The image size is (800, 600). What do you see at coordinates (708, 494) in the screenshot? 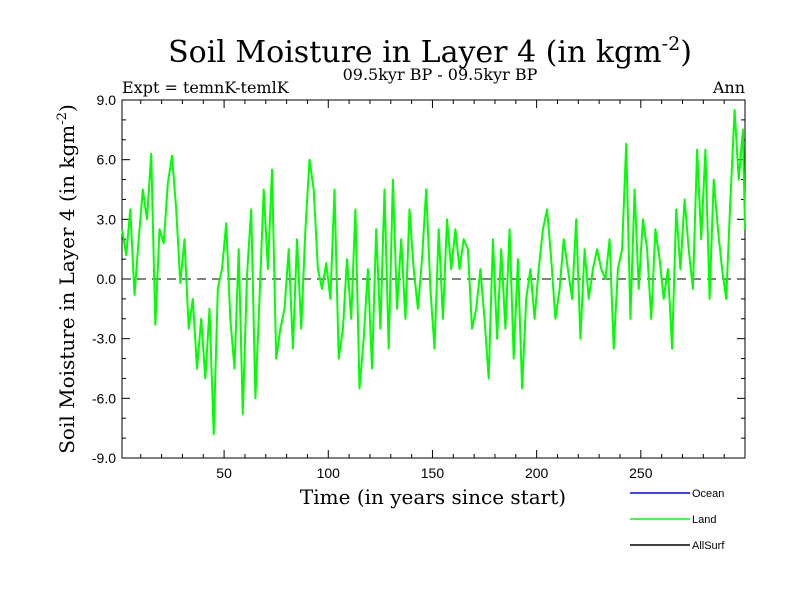
I see `legend-label-ocean: Ocean` at bounding box center [708, 494].